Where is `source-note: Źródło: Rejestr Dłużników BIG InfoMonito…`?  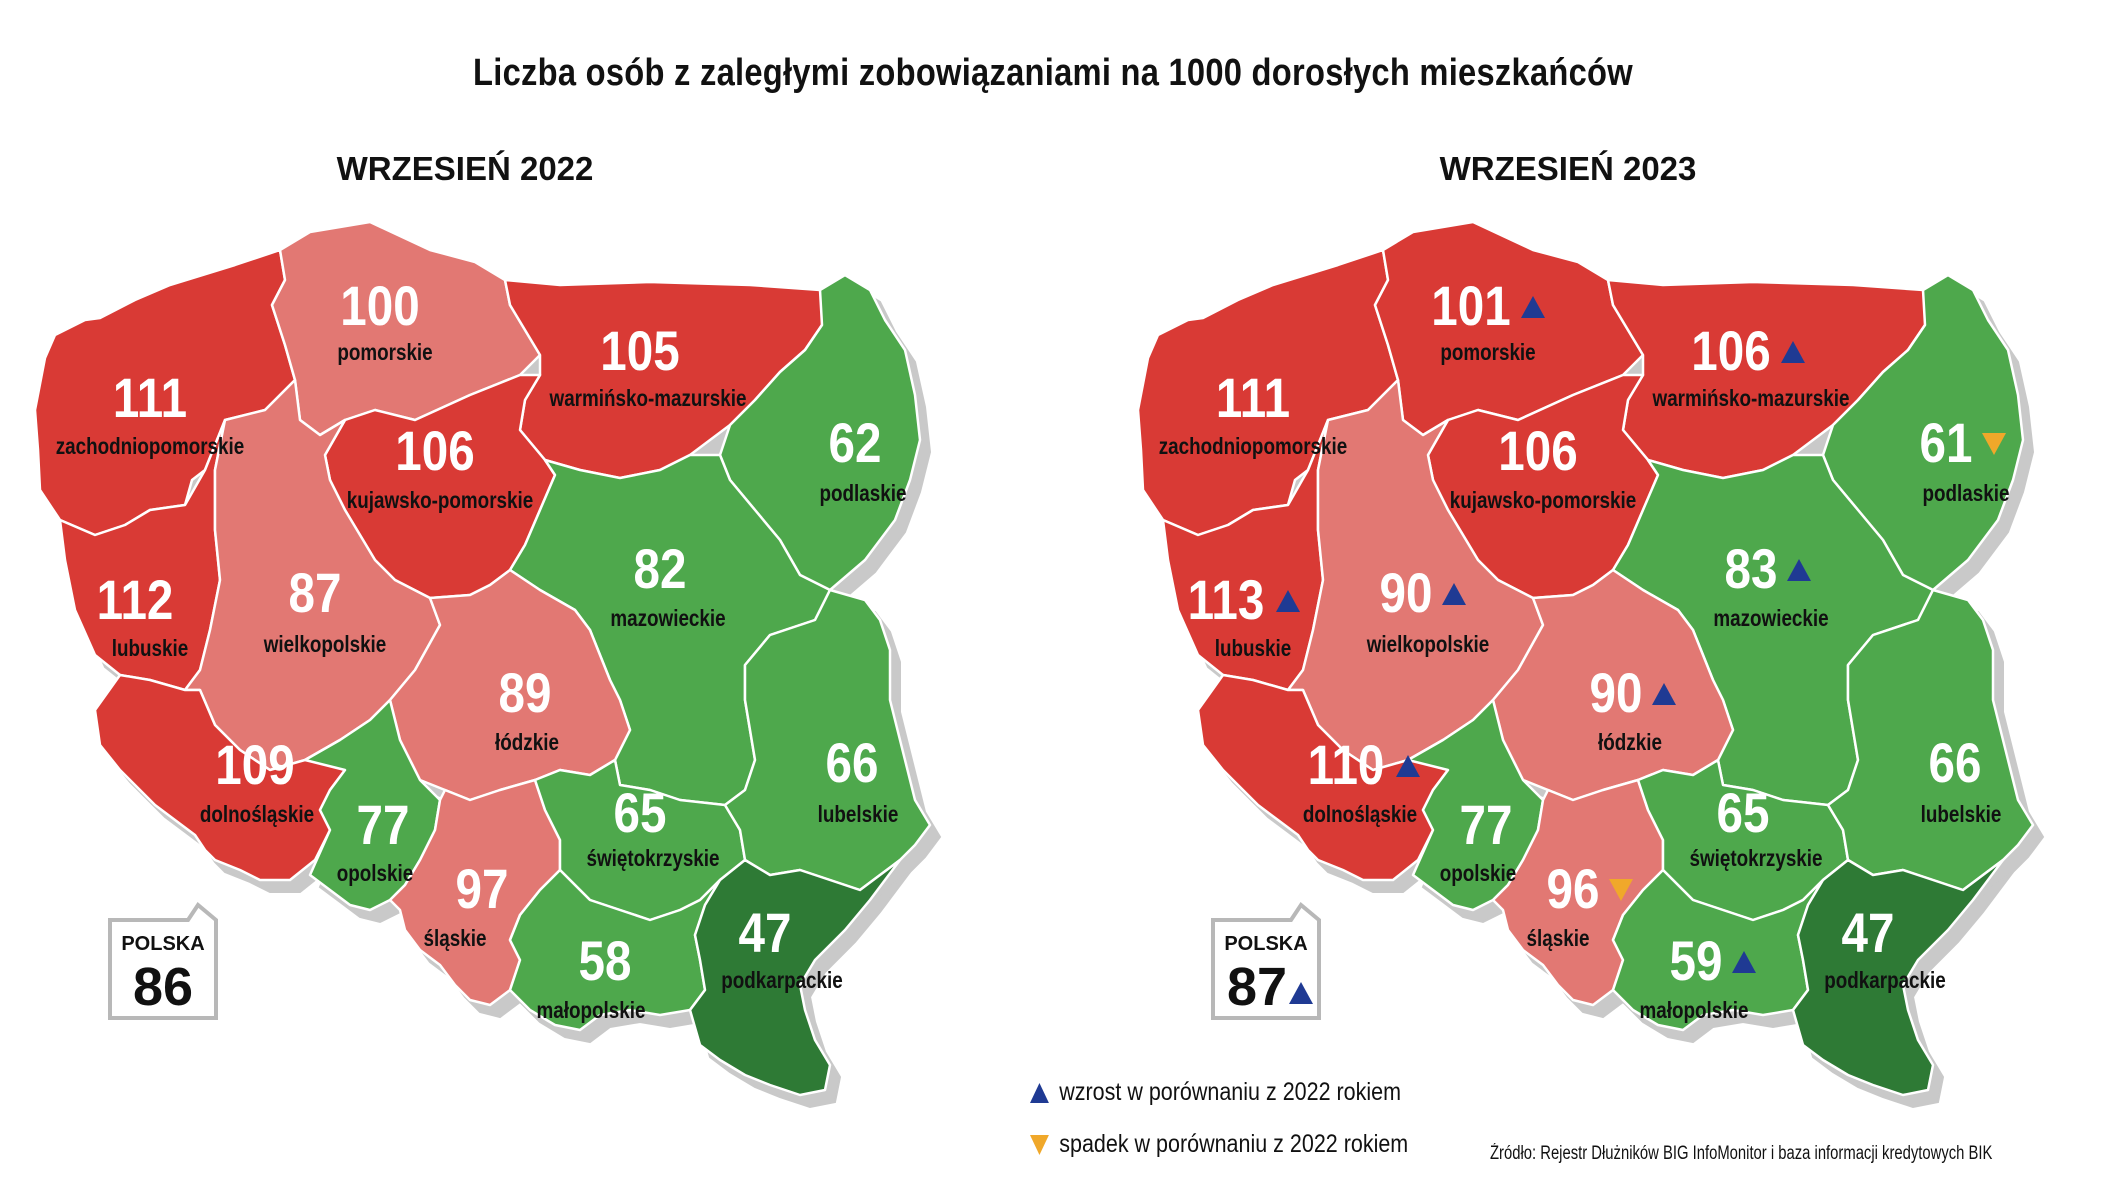
source-note: Źródło: Rejestr Dłużników BIG InfoMonito… is located at coordinates (1741, 1153).